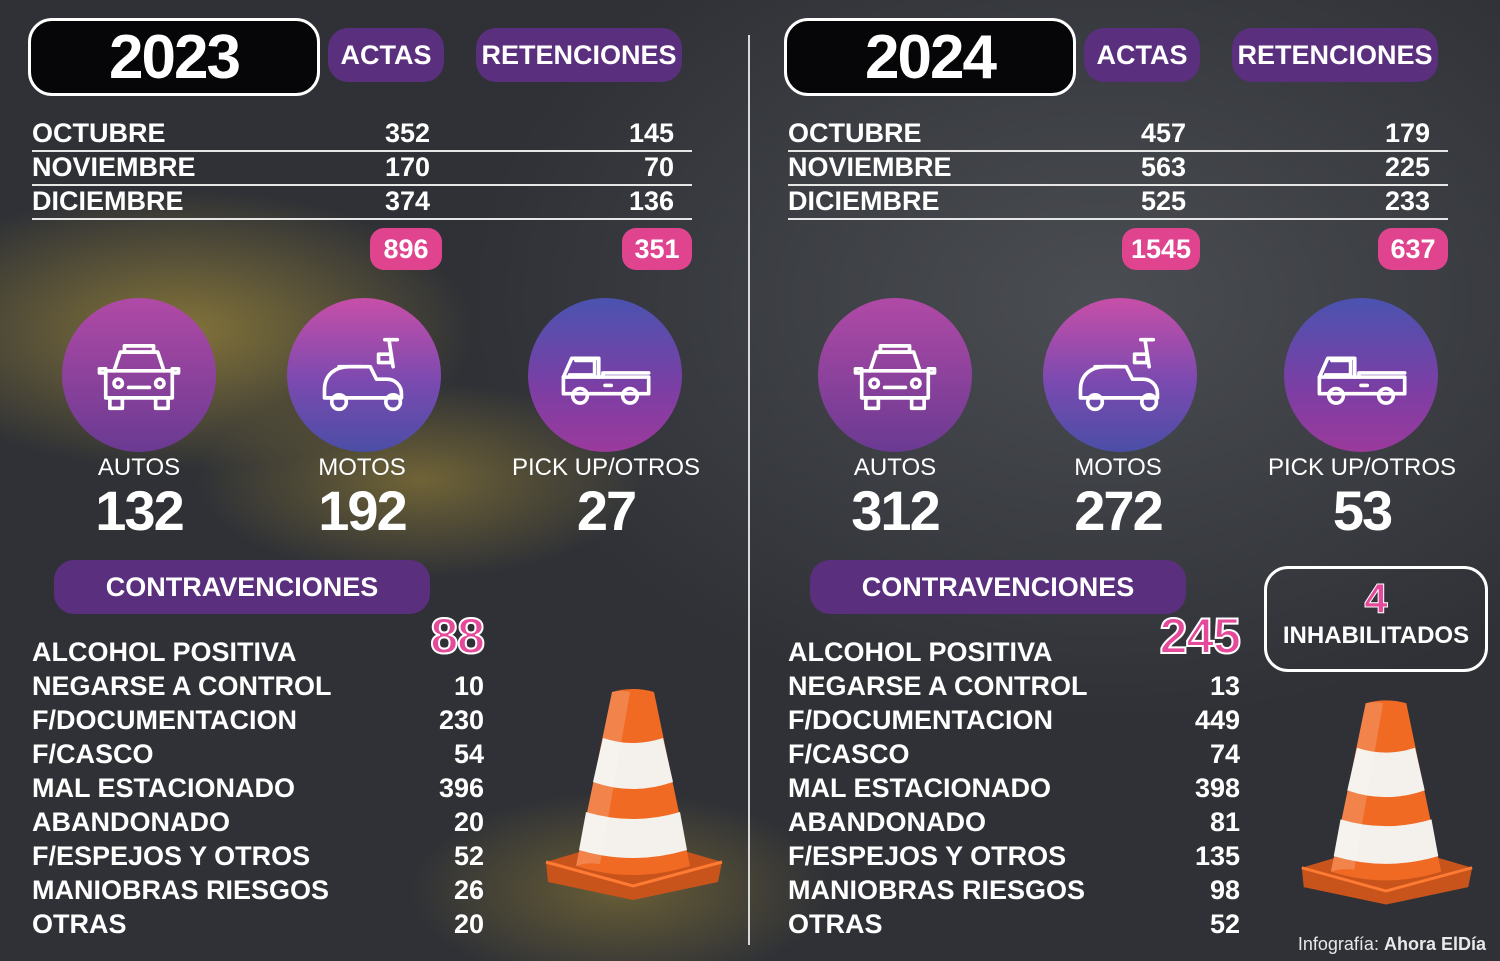  What do you see at coordinates (174, 57) in the screenshot?
I see `year-badge: 2023` at bounding box center [174, 57].